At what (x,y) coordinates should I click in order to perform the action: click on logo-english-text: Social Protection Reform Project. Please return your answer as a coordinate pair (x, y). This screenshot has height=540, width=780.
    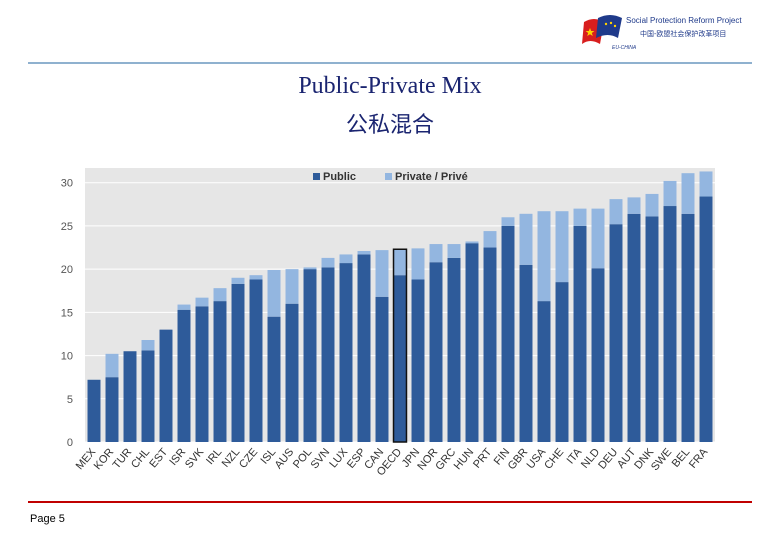
    Looking at the image, I should click on (684, 20).